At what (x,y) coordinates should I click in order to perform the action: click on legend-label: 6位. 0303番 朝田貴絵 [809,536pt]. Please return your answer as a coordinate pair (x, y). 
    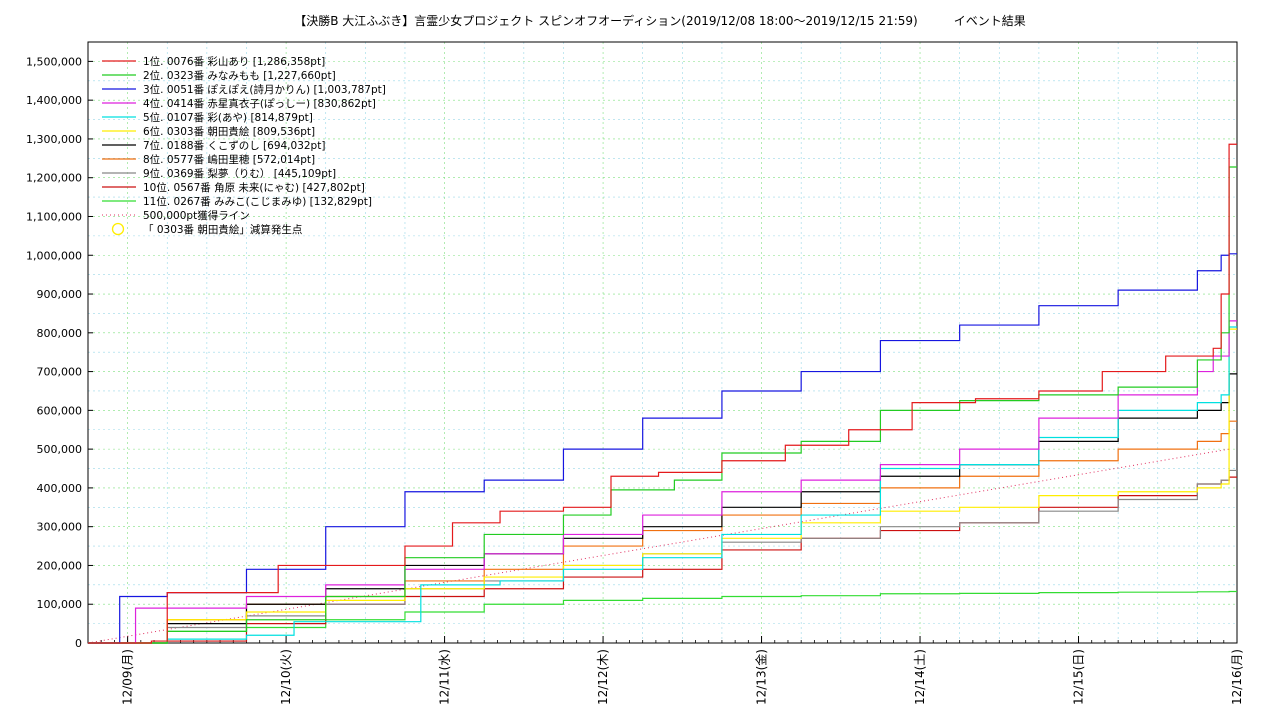
    Looking at the image, I should click on (229, 131).